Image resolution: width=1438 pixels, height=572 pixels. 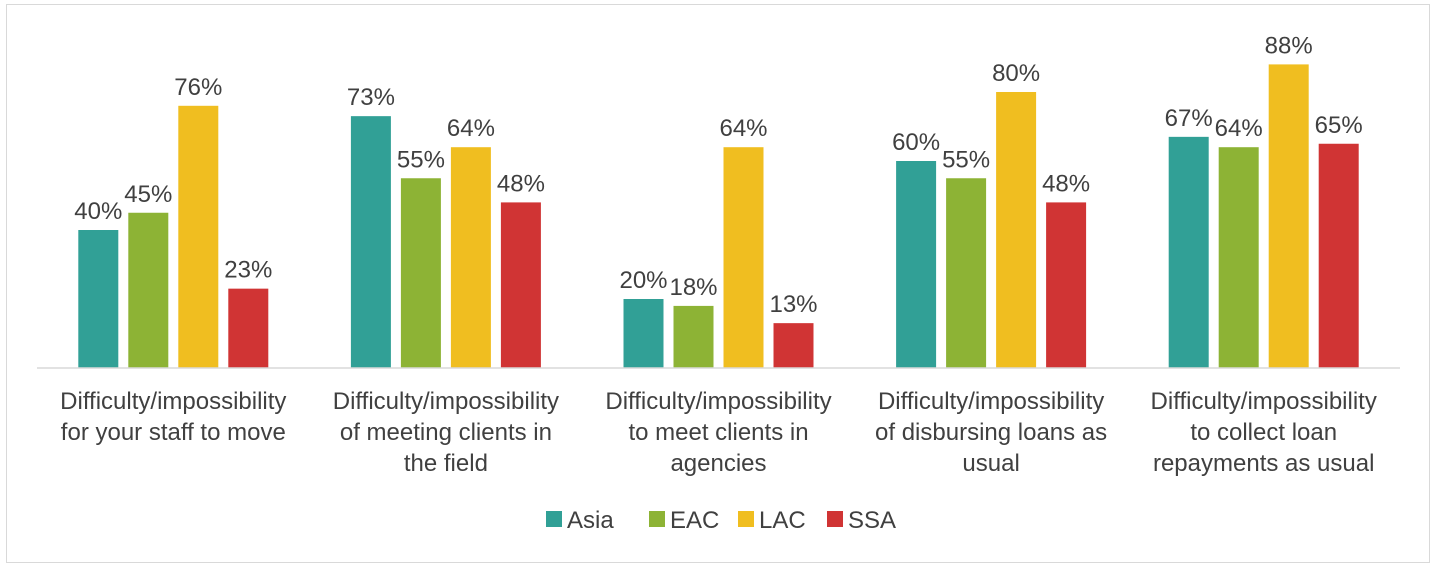 What do you see at coordinates (590, 520) in the screenshot?
I see `legend-label-asia: Asia` at bounding box center [590, 520].